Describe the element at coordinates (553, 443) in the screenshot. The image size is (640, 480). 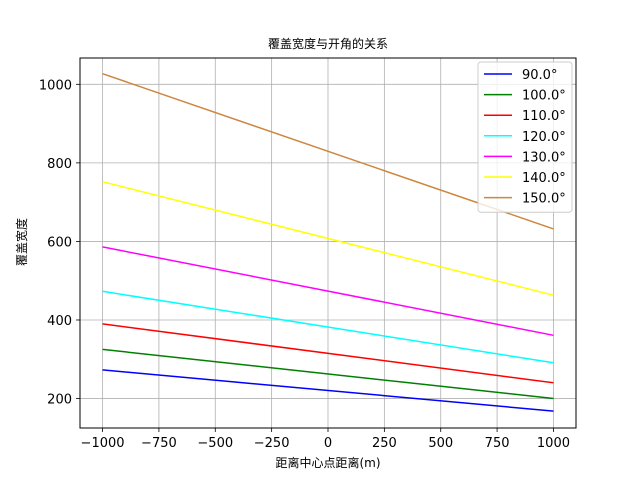
I see `x-tick-label: 1000` at that location.